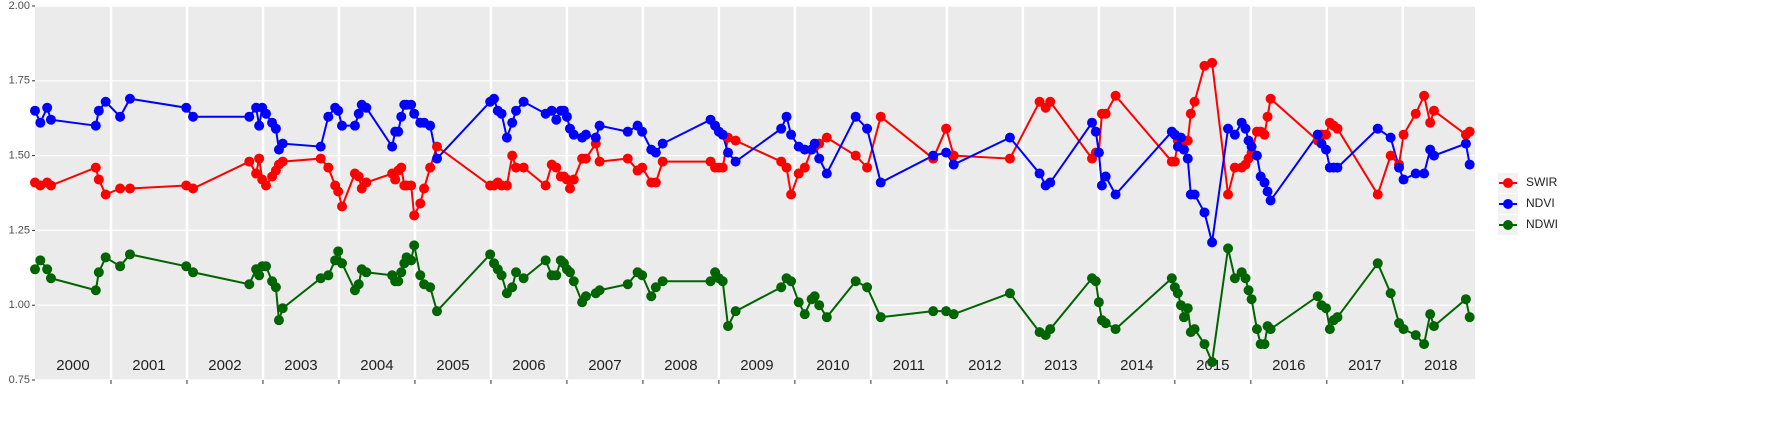 Image resolution: width=1773 pixels, height=442 pixels. Describe the element at coordinates (1364, 365) in the screenshot. I see `year-label: 2017` at that location.